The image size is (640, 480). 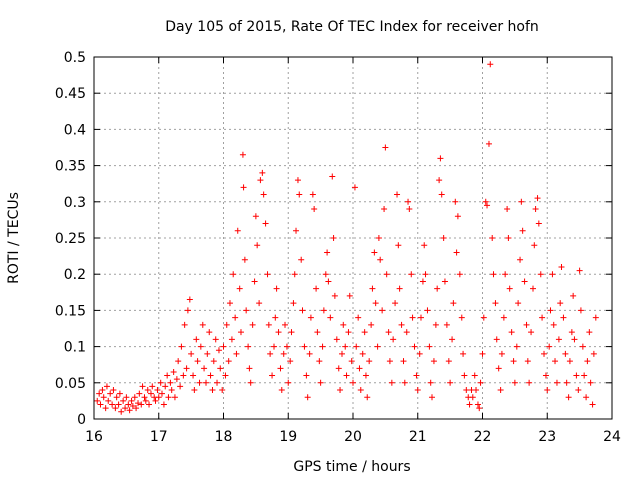 What do you see at coordinates (75, 348) in the screenshot?
I see `y-tick-label: 0.1` at bounding box center [75, 348].